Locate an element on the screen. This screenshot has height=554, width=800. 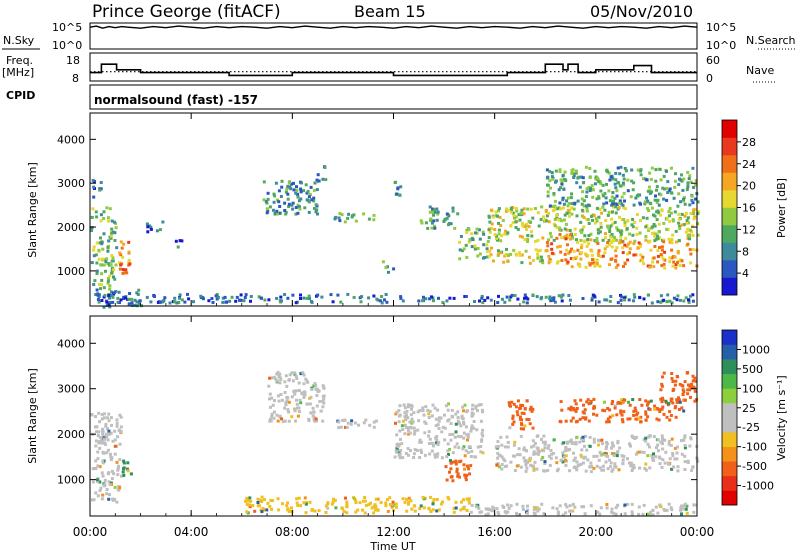
colorbar-swatch is located at coordinates (729, 234).